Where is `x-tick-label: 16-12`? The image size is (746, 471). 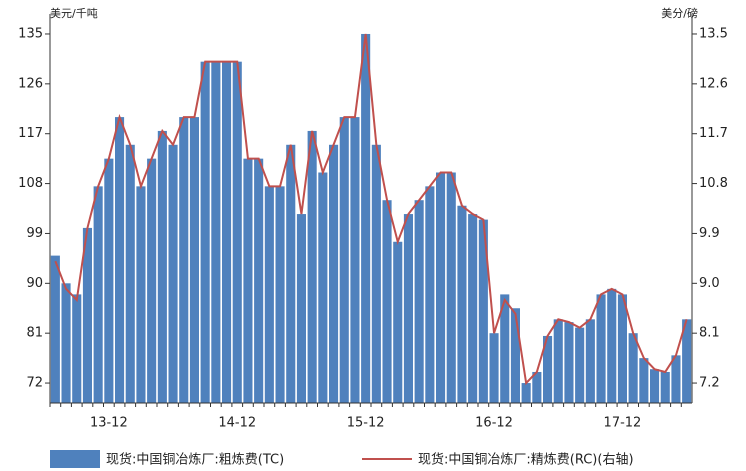
x-tick-label: 16-12 is located at coordinates (494, 423).